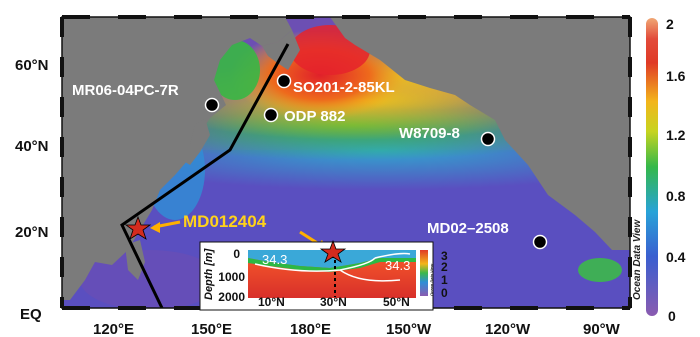  I want to click on inset-odv-label: Ocean Data View, so click(431, 279).